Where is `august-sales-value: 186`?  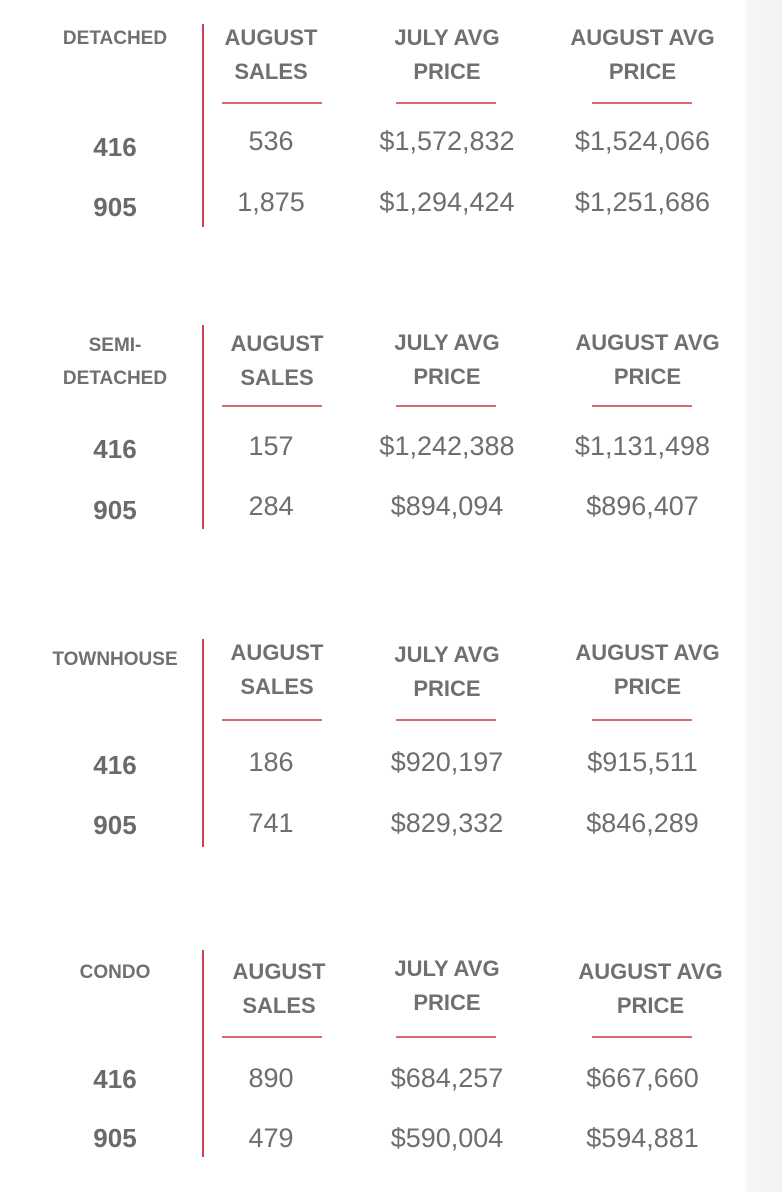 august-sales-value: 186 is located at coordinates (271, 762).